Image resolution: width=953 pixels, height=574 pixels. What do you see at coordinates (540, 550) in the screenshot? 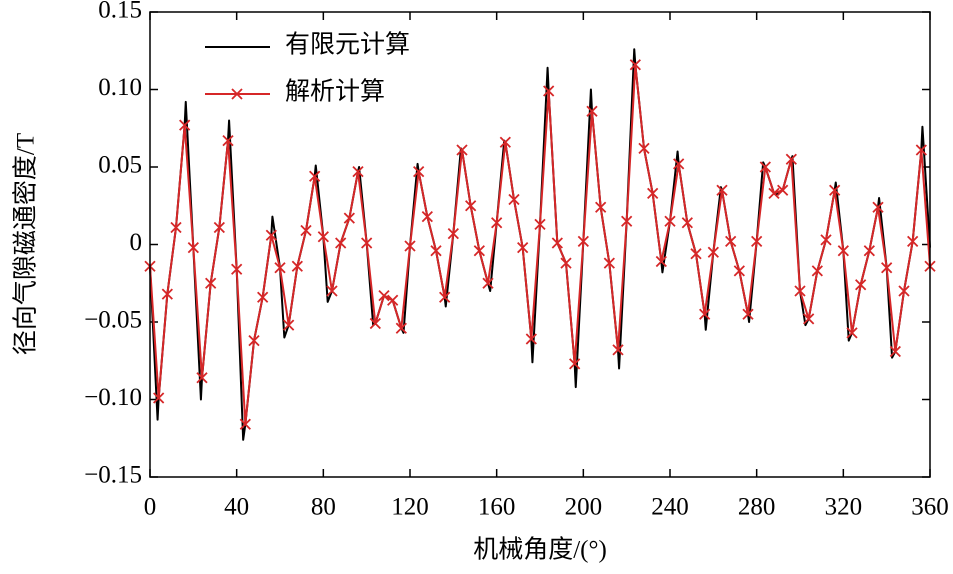
I see `x-axis-label: 机械角度/(°)` at bounding box center [540, 550].